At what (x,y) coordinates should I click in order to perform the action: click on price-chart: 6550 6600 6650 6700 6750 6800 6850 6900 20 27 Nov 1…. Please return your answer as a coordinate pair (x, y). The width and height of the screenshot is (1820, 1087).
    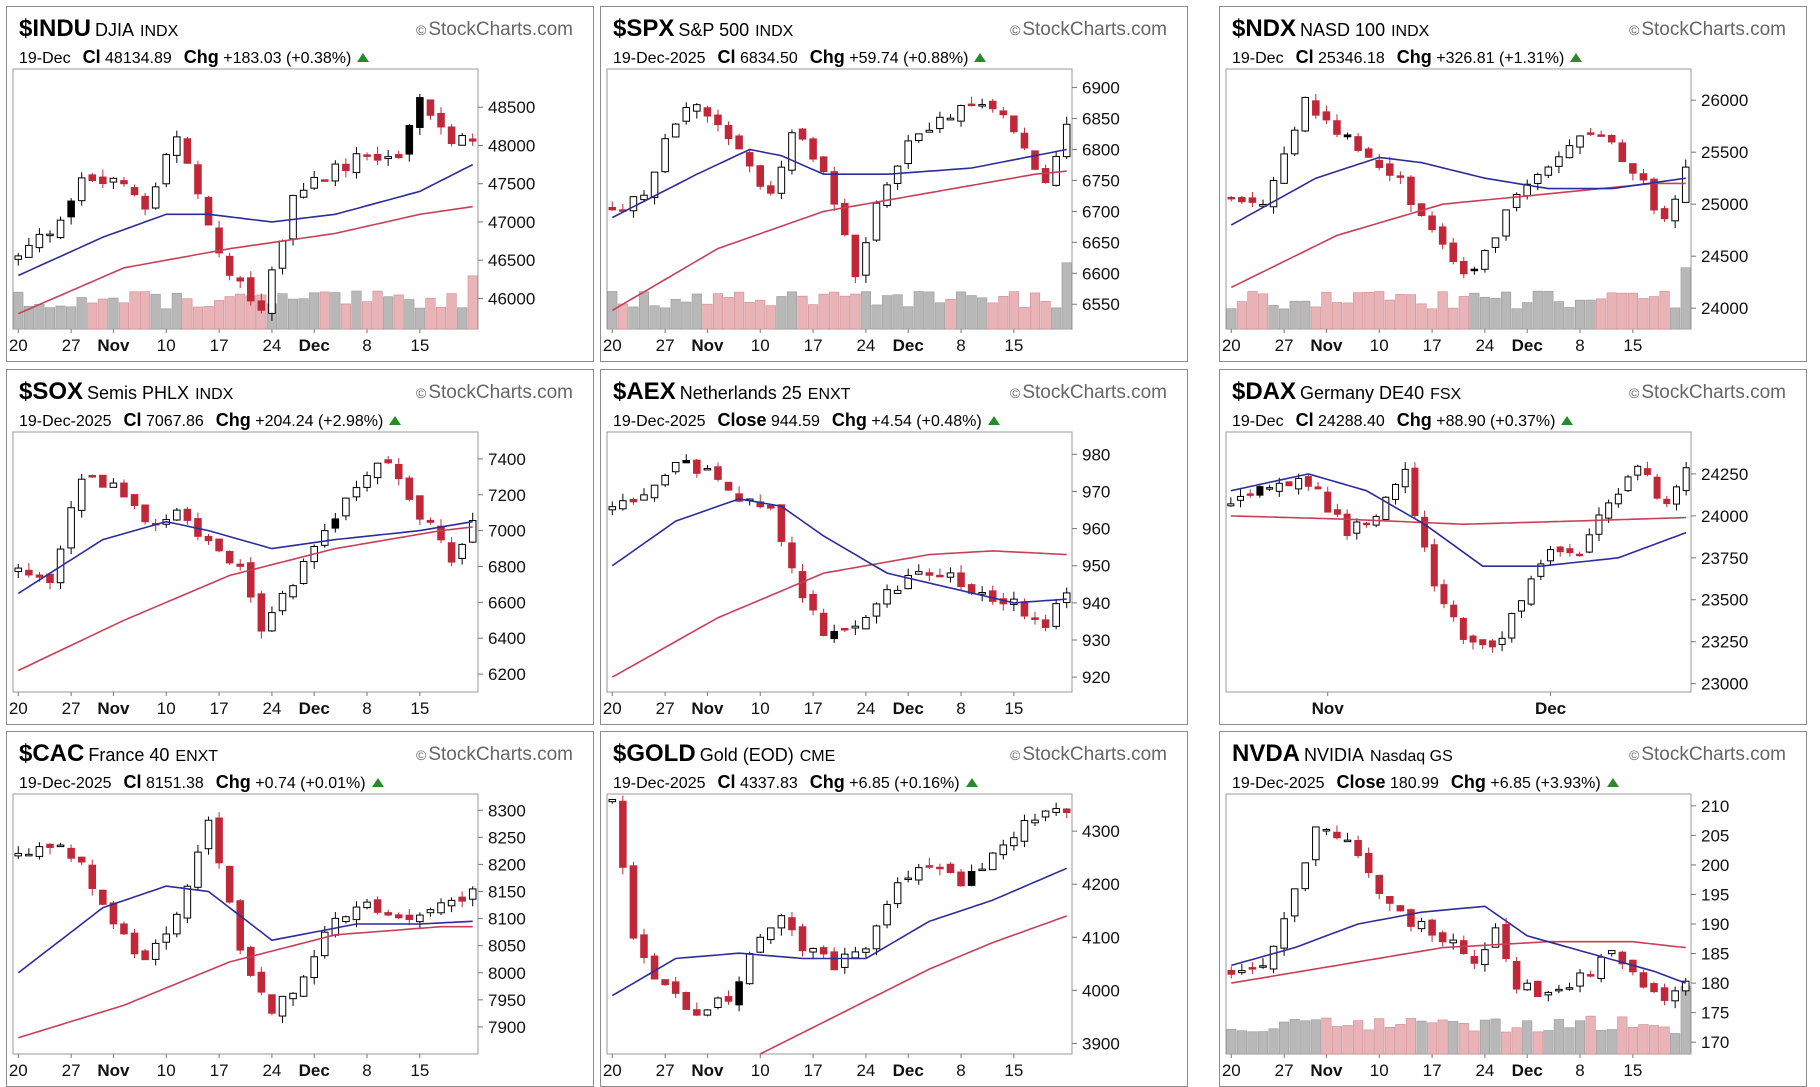
    Looking at the image, I should click on (894, 184).